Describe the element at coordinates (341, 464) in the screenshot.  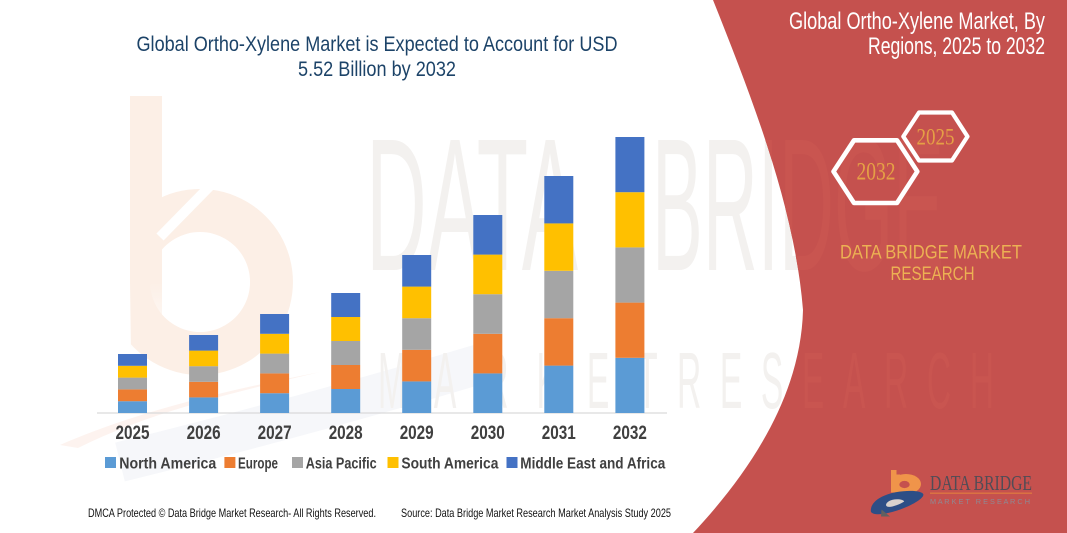
I see `svg-text: Asia Pacific` at that location.